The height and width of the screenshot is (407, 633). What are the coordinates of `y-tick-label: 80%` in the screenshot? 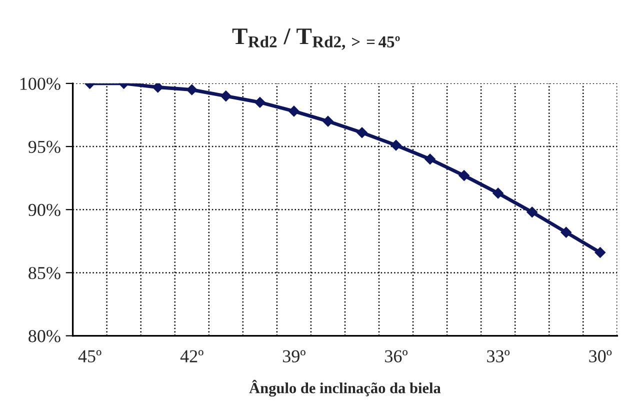 It's located at (44, 336).